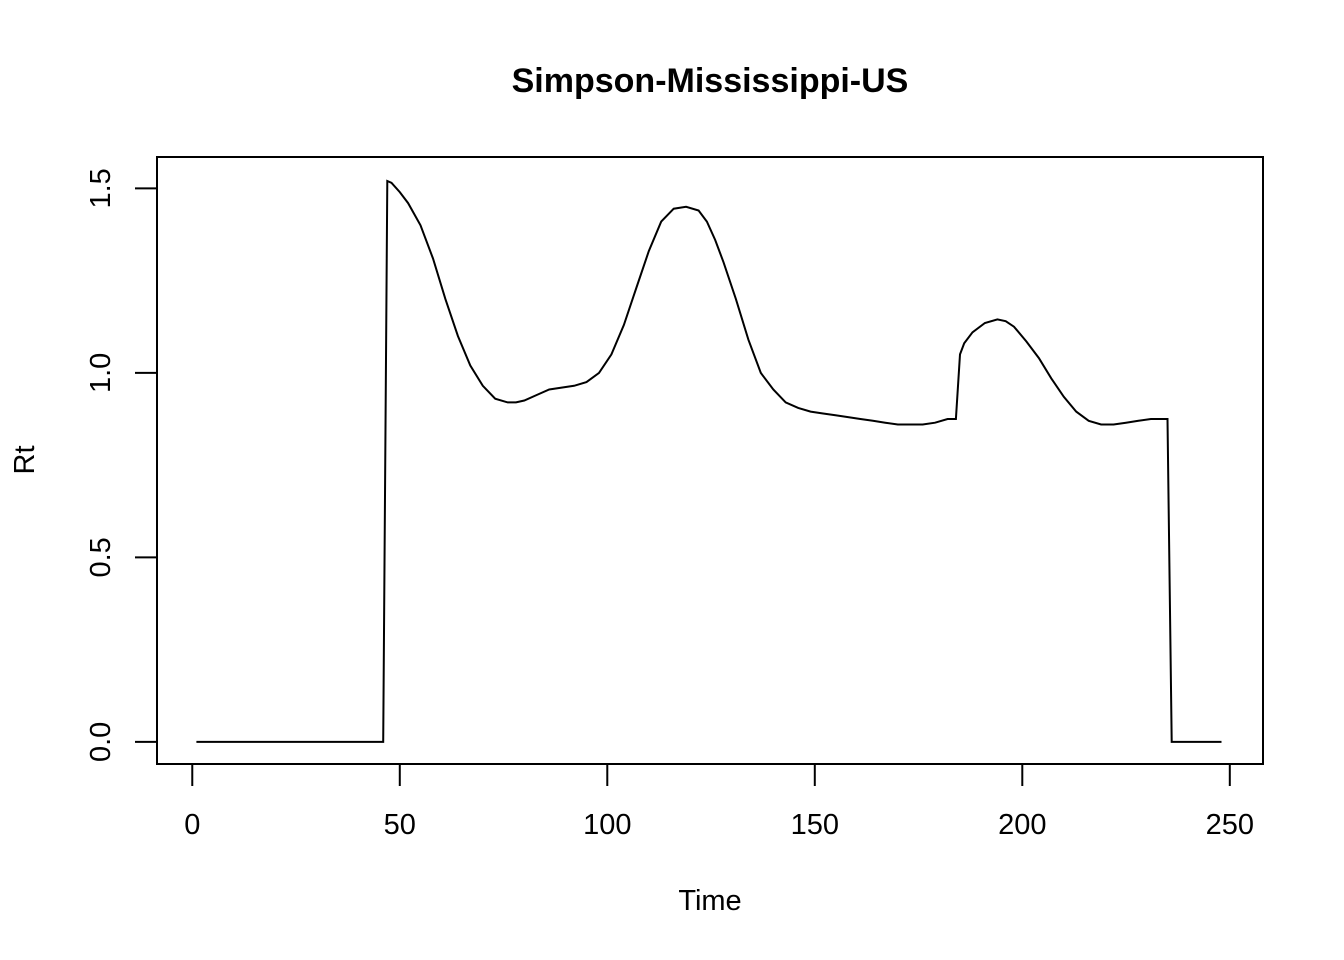 This screenshot has width=1344, height=960. Describe the element at coordinates (192, 825) in the screenshot. I see `x-tick-label: 0` at that location.